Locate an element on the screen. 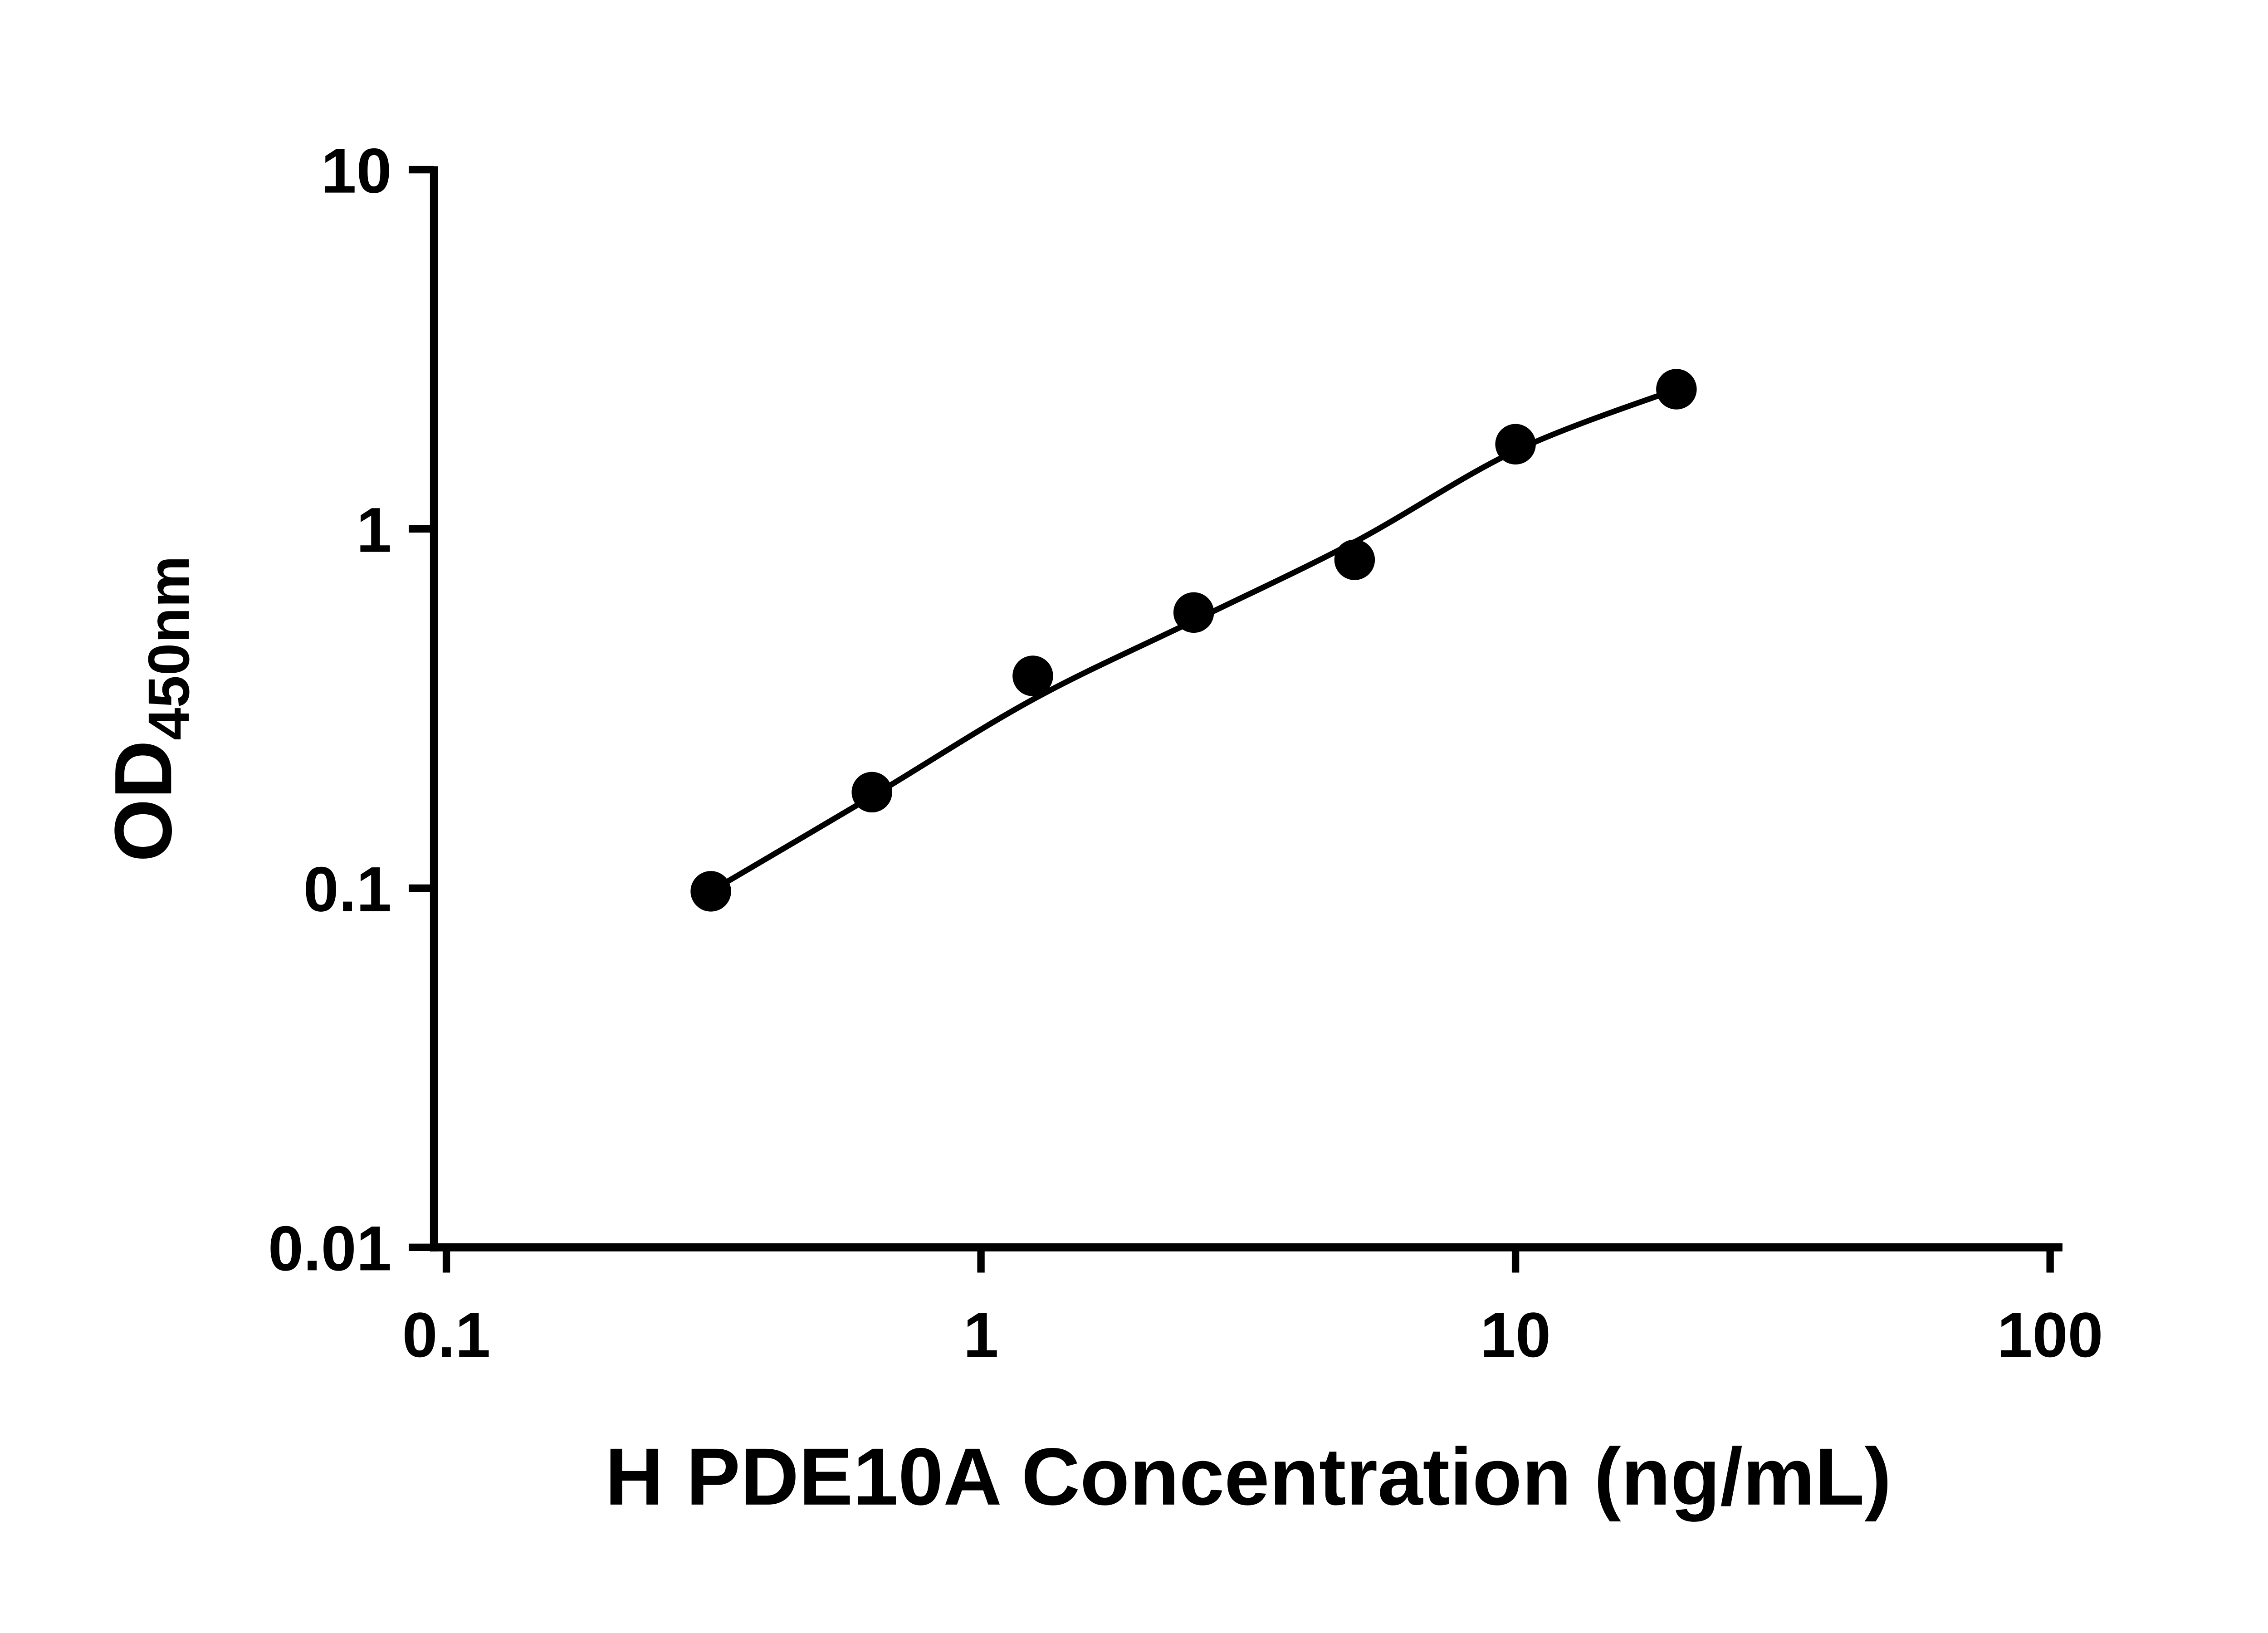 This screenshot has width=2268, height=1633. x-tick-label: 1 is located at coordinates (981, 1334).